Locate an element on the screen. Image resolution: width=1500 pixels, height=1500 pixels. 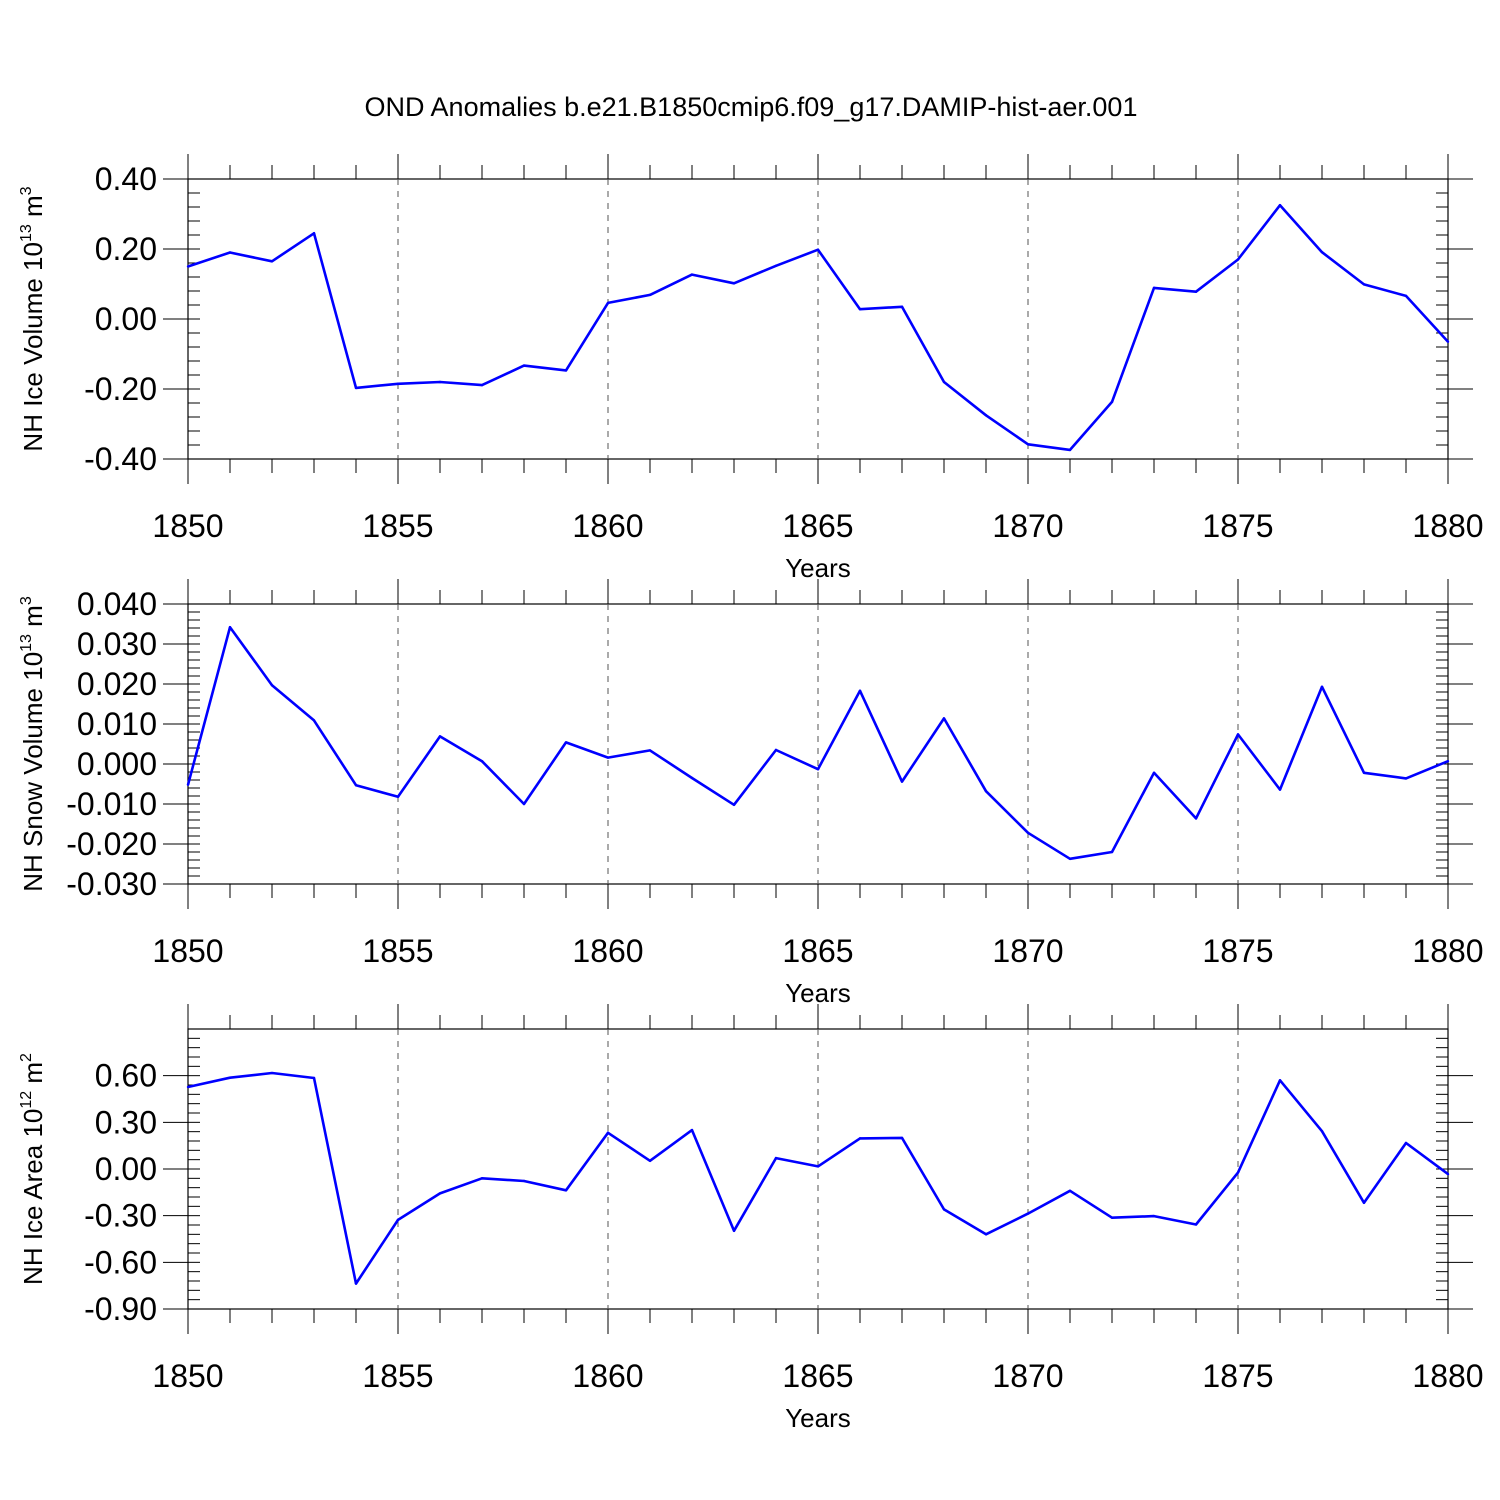
ice-volume-xtick-label: 1855 is located at coordinates (397, 526).